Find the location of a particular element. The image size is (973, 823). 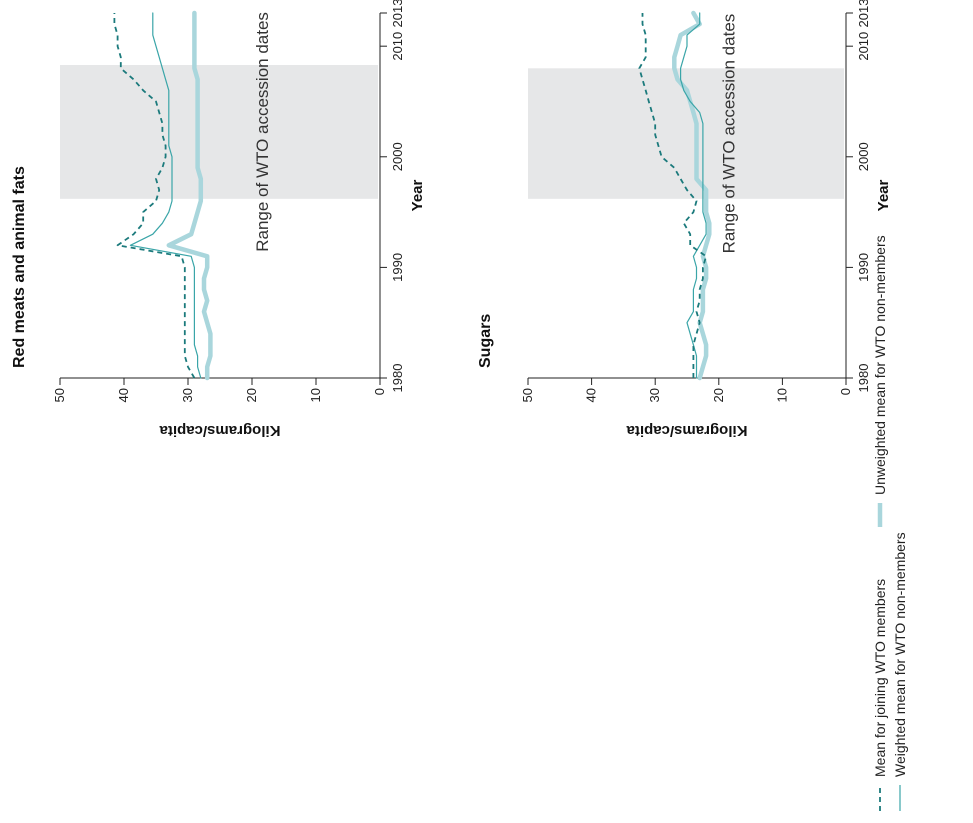

legend-label-weighted: Weighted mean for WTO non-members is located at coordinates (900, 654).